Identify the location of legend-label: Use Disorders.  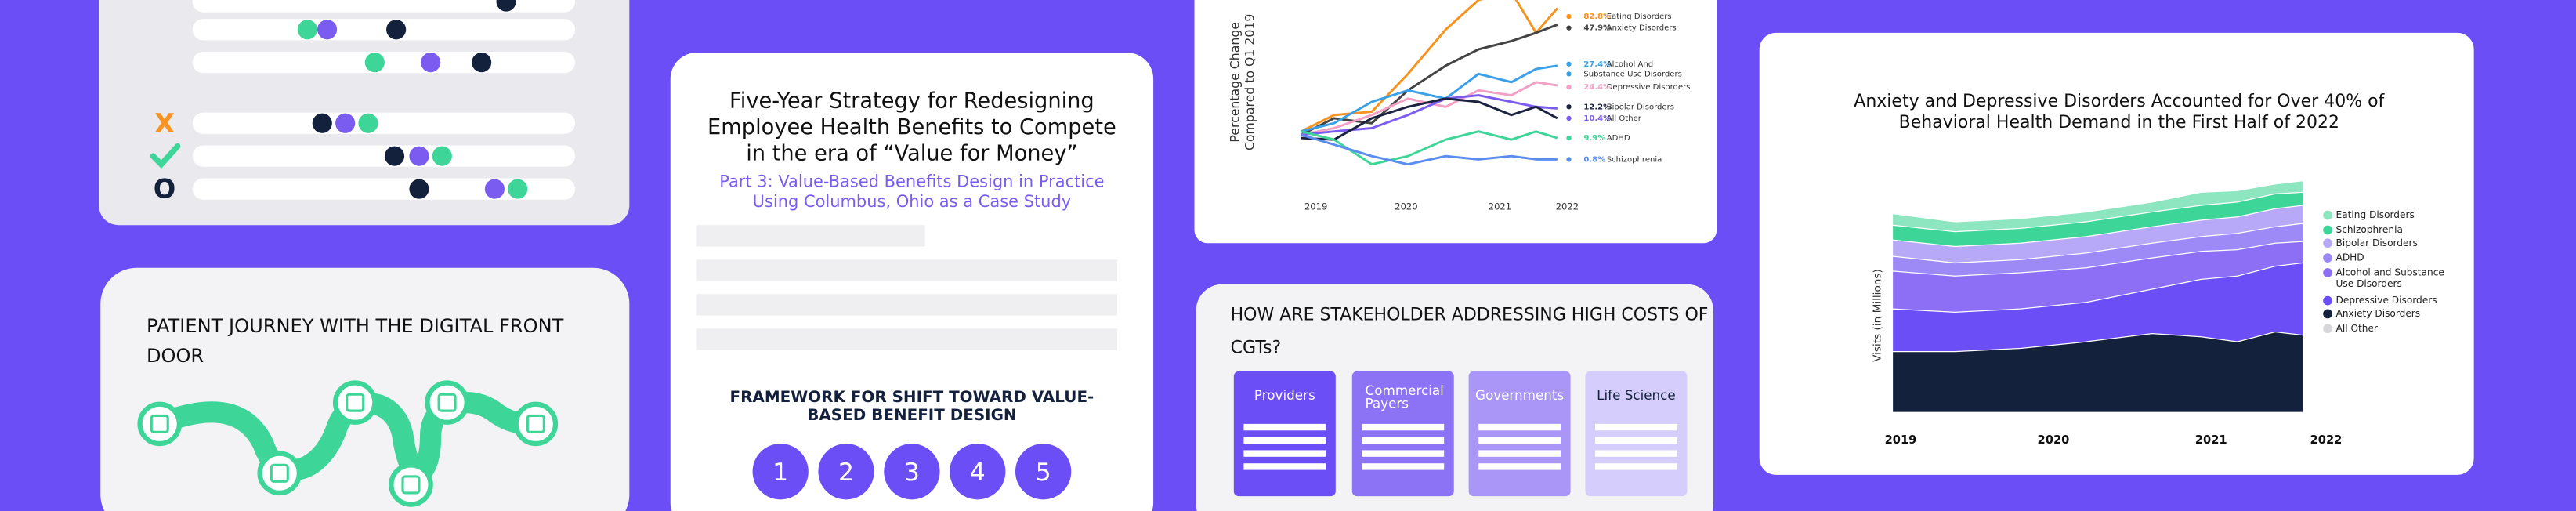
(2369, 283).